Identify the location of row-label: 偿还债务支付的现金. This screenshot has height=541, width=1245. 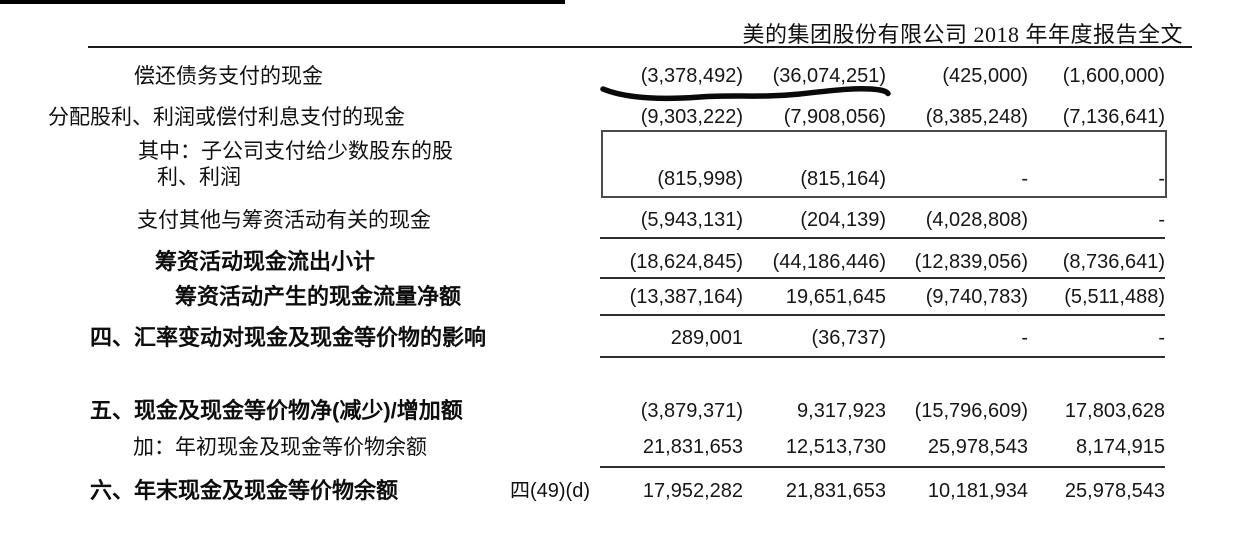
(228, 76).